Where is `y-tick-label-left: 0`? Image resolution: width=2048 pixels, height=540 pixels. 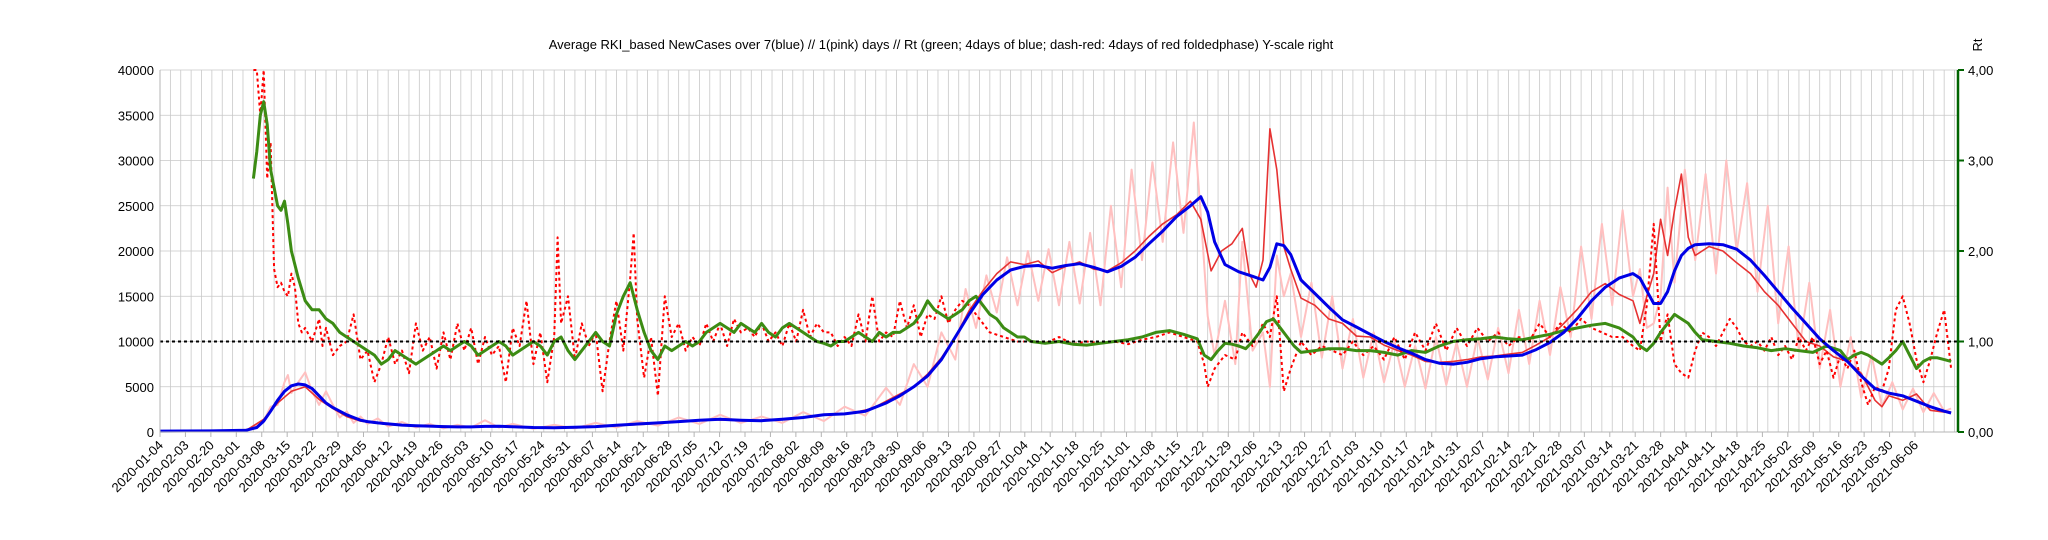 y-tick-label-left: 0 is located at coordinates (150, 432).